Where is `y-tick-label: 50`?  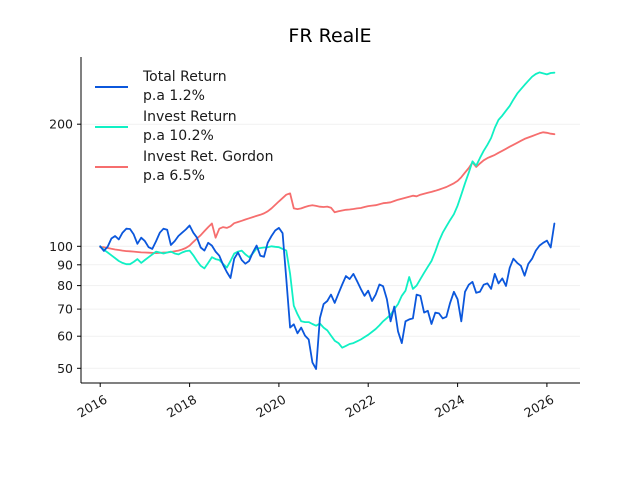
y-tick-label: 50 is located at coordinates (65, 368).